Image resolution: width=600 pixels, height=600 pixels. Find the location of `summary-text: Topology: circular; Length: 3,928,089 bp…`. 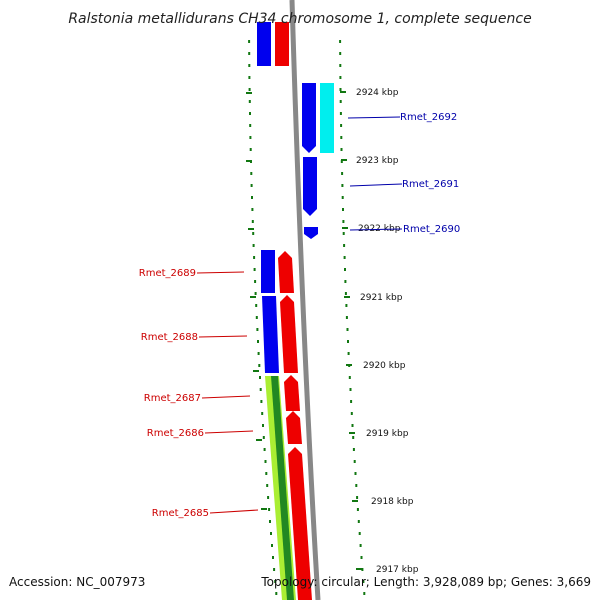

summary-text: Topology: circular; Length: 3,928,089 bp… is located at coordinates (425, 582).